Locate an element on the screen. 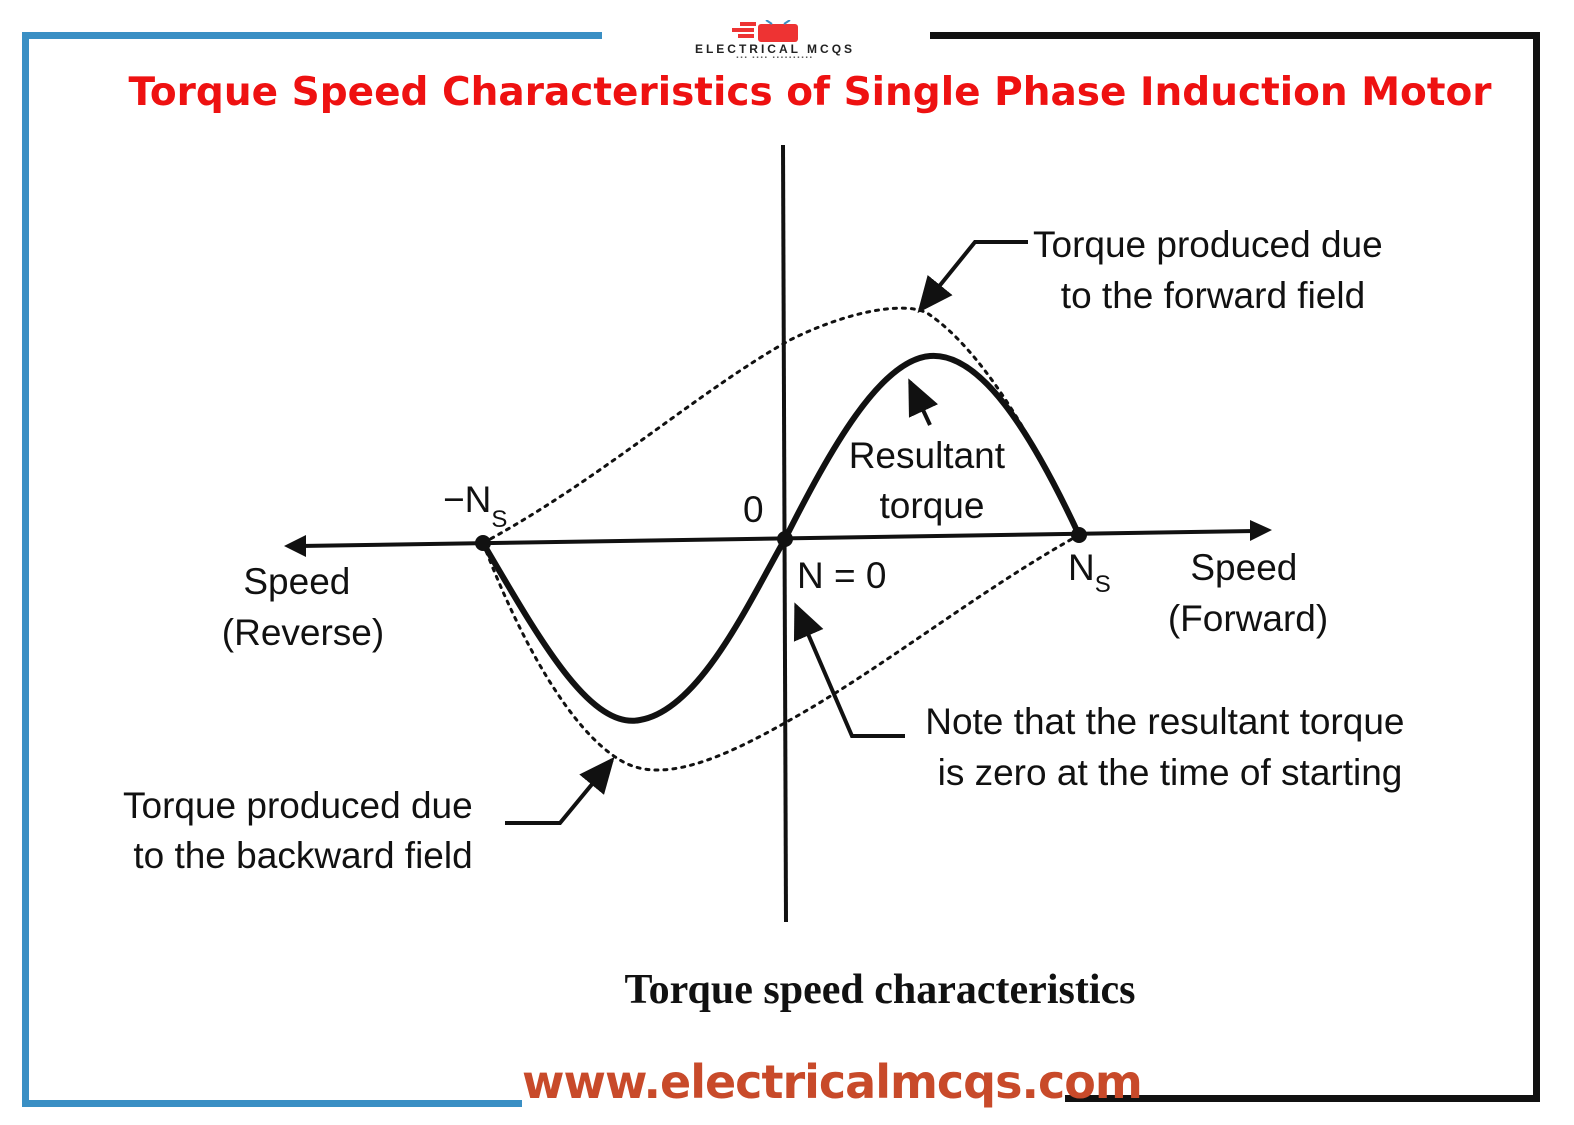  website-link: www.electricalmcqs.com is located at coordinates (832, 1082).